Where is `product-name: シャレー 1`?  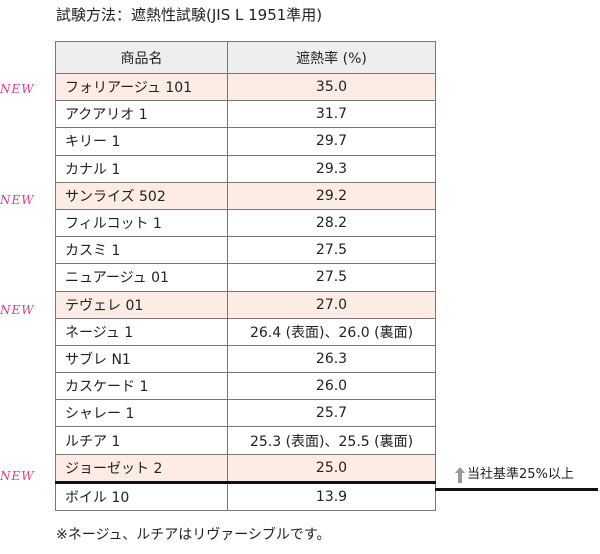 product-name: シャレー 1 is located at coordinates (141, 413).